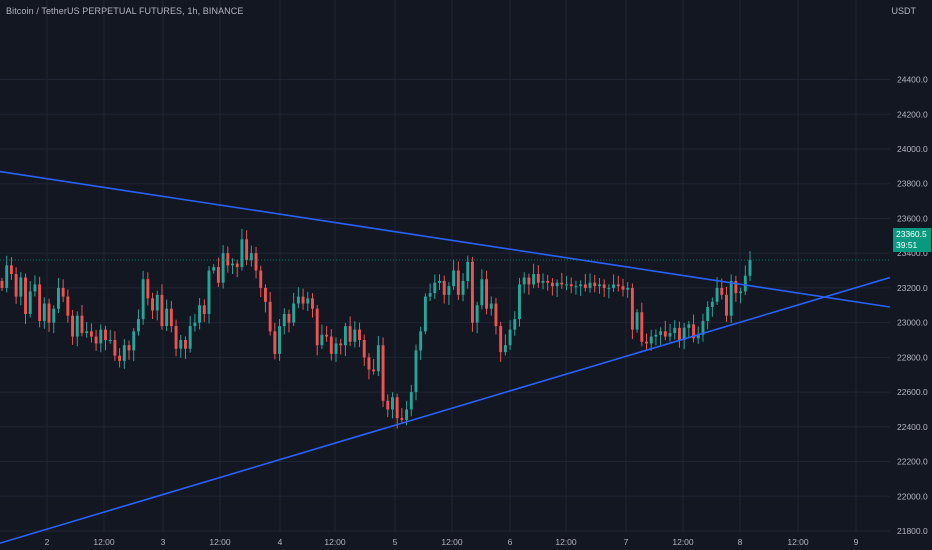 Image resolution: width=932 pixels, height=550 pixels. Describe the element at coordinates (911, 275) in the screenshot. I see `price-axis-area` at that location.